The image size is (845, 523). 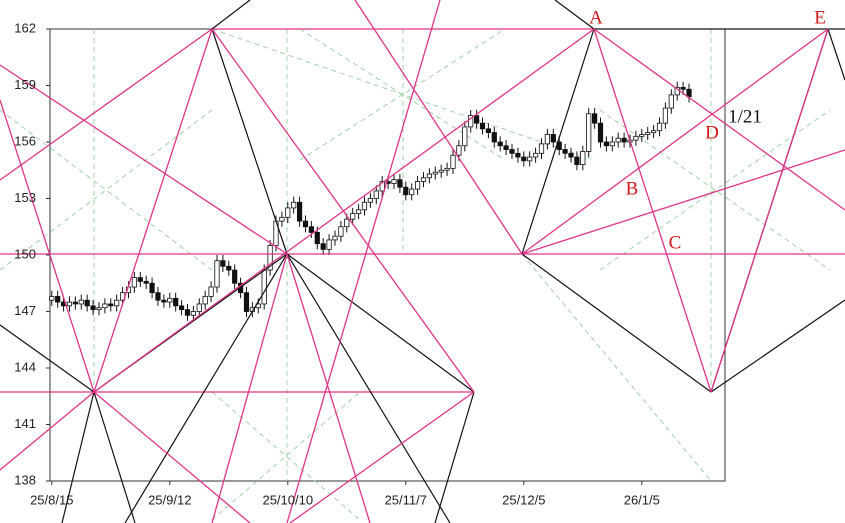 I want to click on point-label: E, so click(x=820, y=17).